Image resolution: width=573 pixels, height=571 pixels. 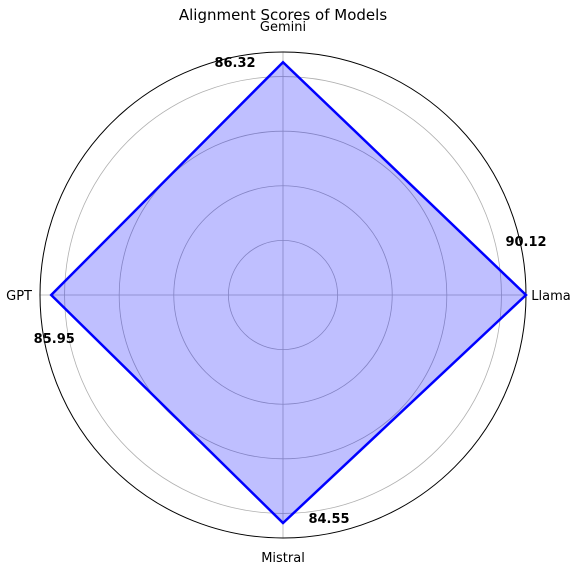 What do you see at coordinates (550, 296) in the screenshot?
I see `category-label-llama: Llama` at bounding box center [550, 296].